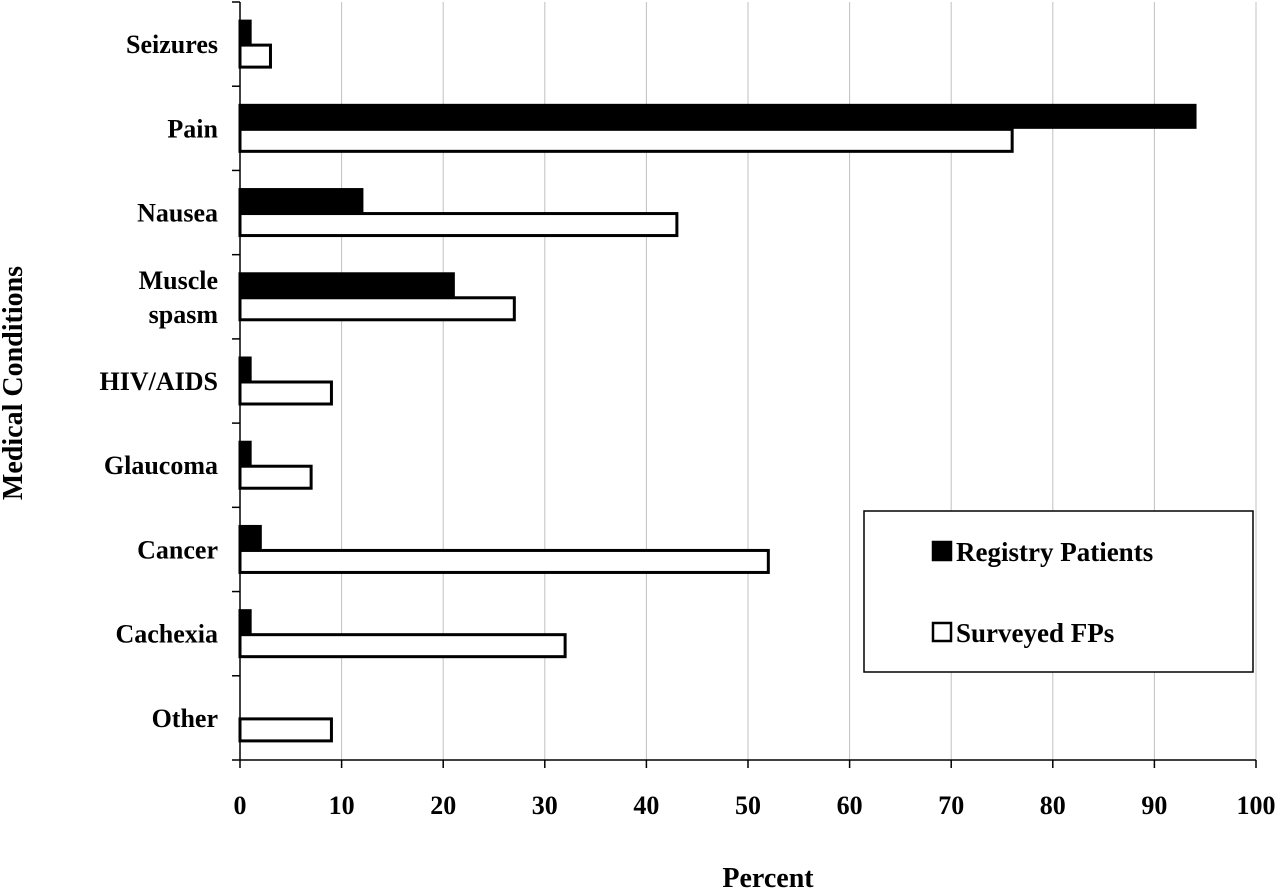 This screenshot has height=891, width=1280. What do you see at coordinates (192, 128) in the screenshot?
I see `category-label: Pain` at bounding box center [192, 128].